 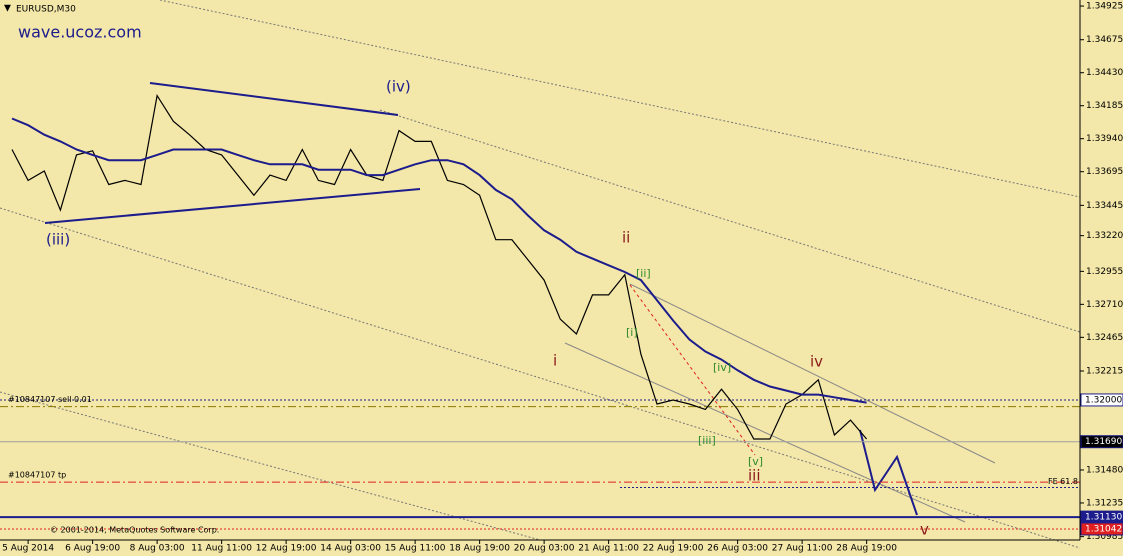 What do you see at coordinates (50, 399) in the screenshot?
I see `order-label: #10847107 sell 0.01` at bounding box center [50, 399].